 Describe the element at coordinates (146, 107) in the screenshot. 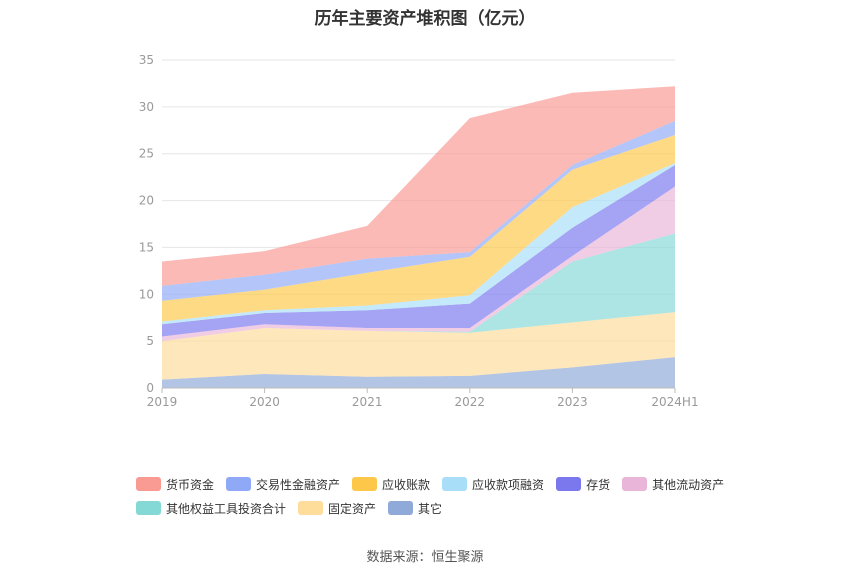

I see `y-tick-label: 30` at that location.